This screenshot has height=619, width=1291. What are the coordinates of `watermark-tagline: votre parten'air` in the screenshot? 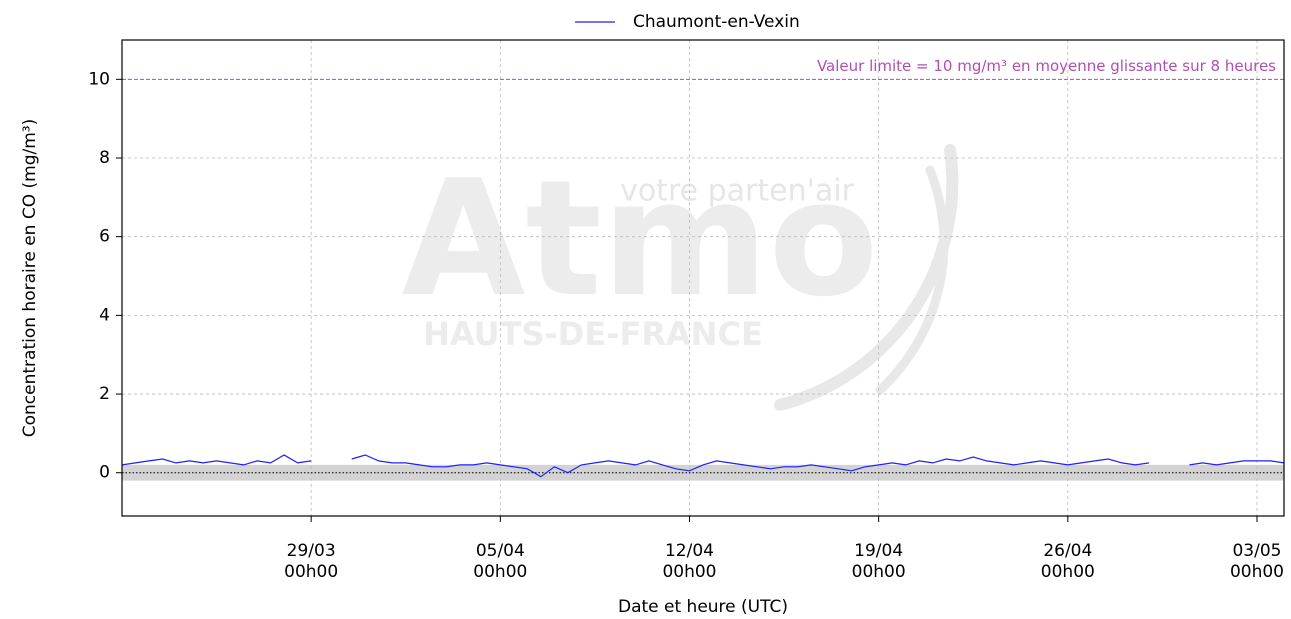 It's located at (737, 191).